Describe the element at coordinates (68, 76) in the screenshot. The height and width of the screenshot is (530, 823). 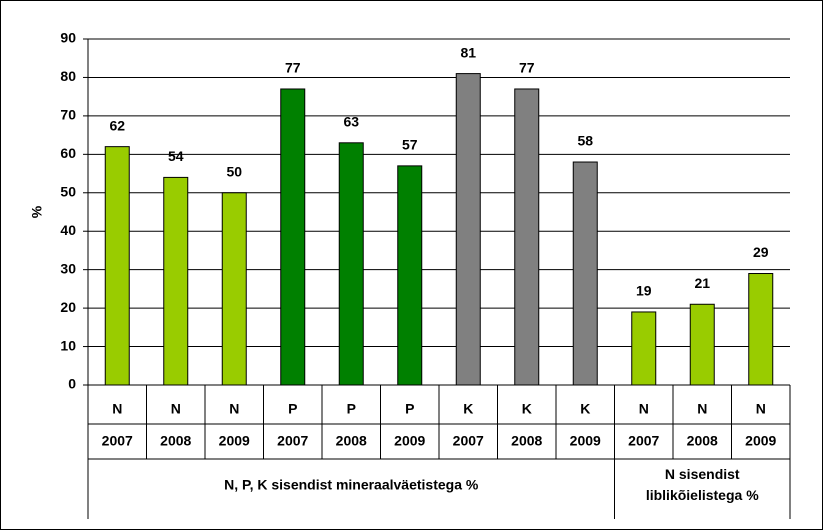
I see `y-tick-label: 80` at that location.